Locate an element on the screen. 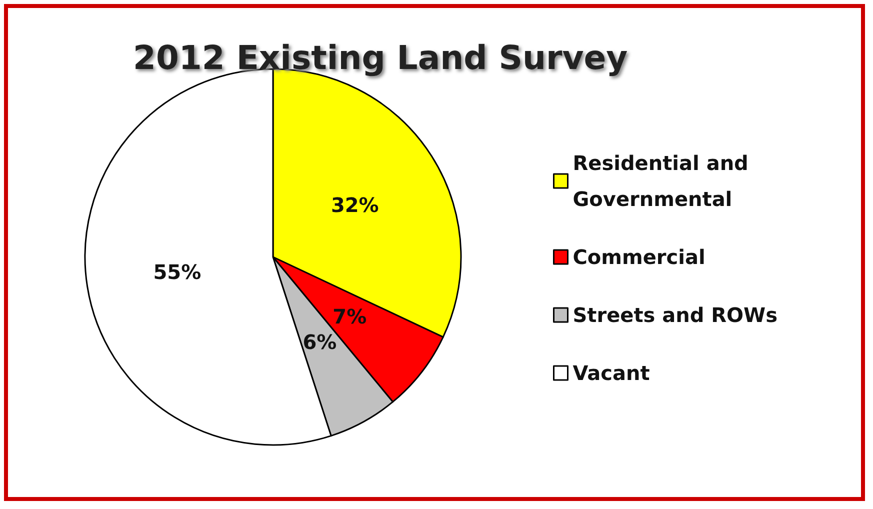  data-label: 32% is located at coordinates (354, 205).